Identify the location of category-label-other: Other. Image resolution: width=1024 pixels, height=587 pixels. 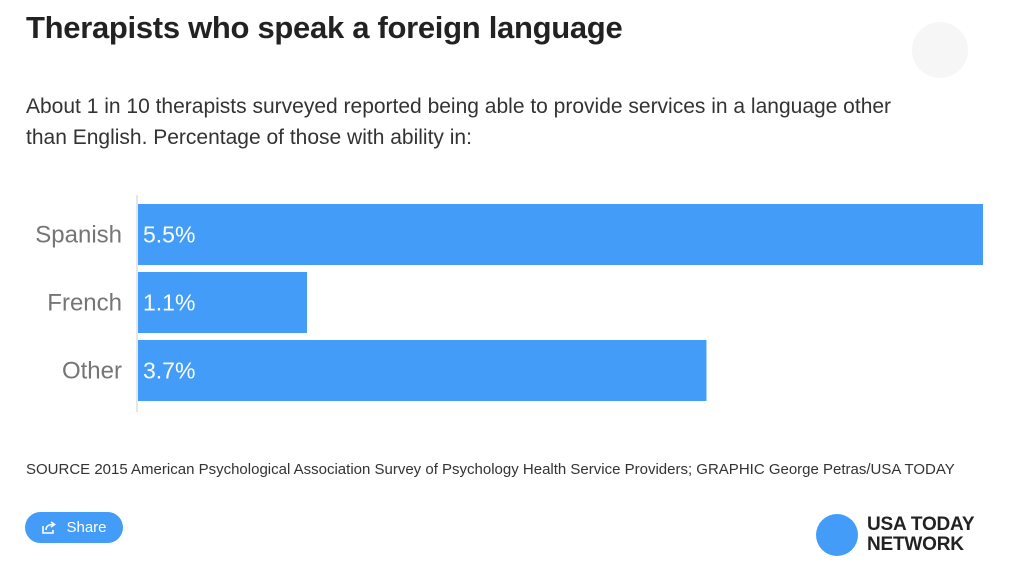
(92, 371).